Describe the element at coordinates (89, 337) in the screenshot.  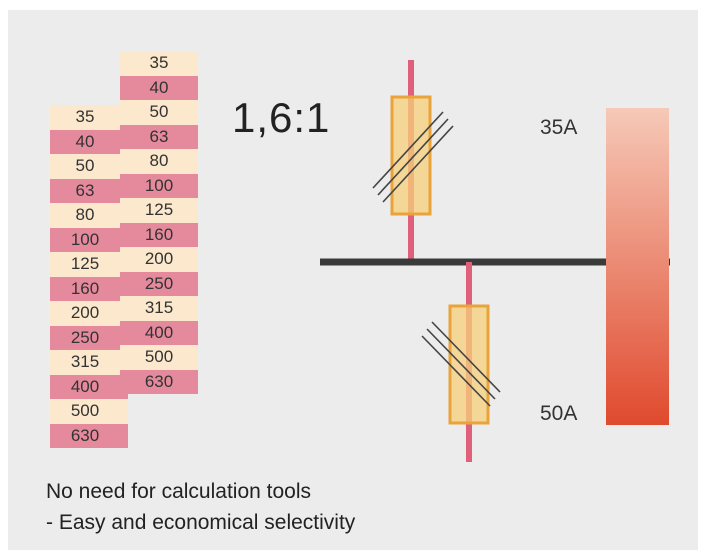
I see `rating-left-cell: 250` at that location.